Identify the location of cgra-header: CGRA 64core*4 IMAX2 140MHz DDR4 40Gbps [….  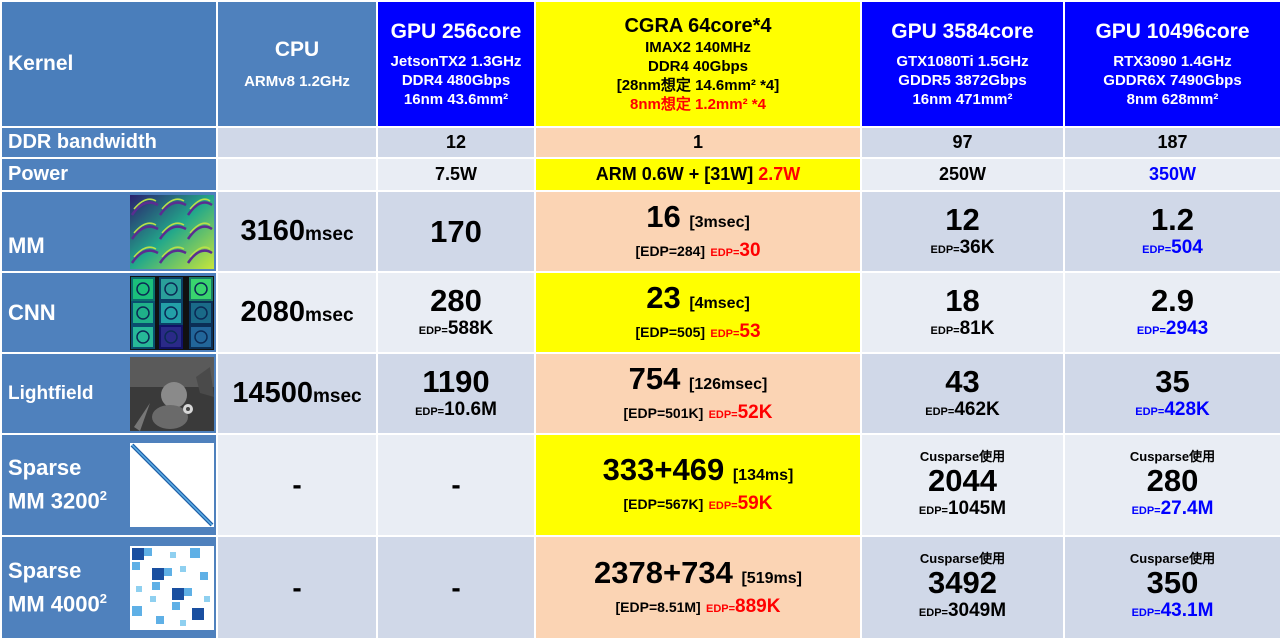
(698, 64).